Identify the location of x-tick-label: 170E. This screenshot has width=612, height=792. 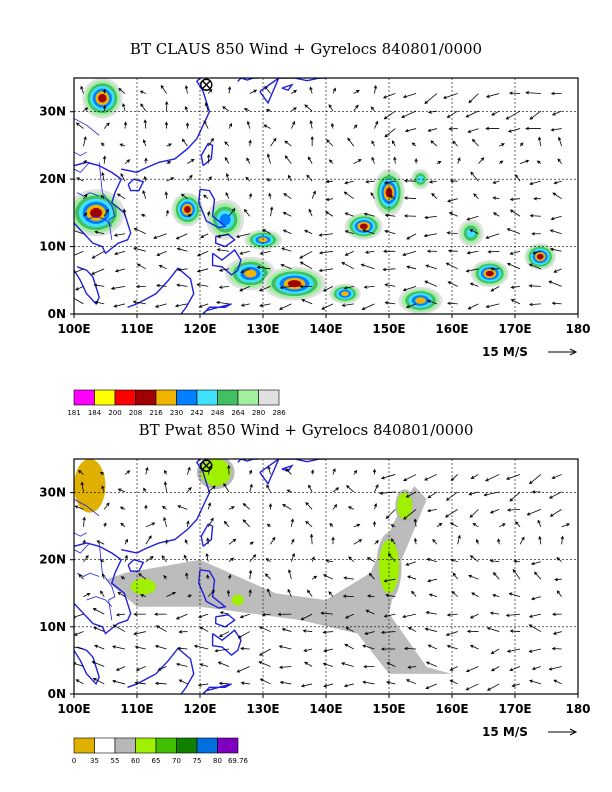
(514, 709).